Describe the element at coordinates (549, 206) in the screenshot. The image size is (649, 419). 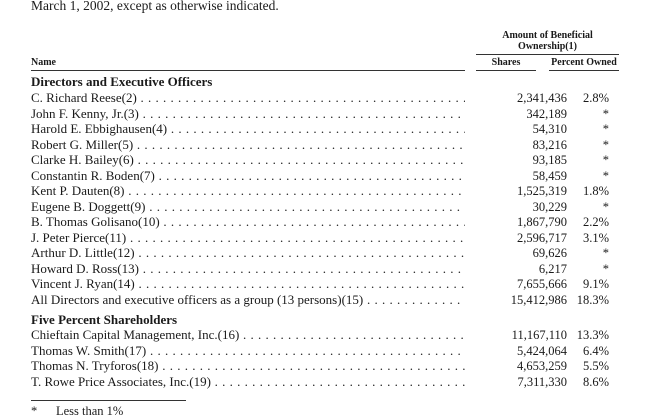
I see `shares-value: 30,229` at that location.